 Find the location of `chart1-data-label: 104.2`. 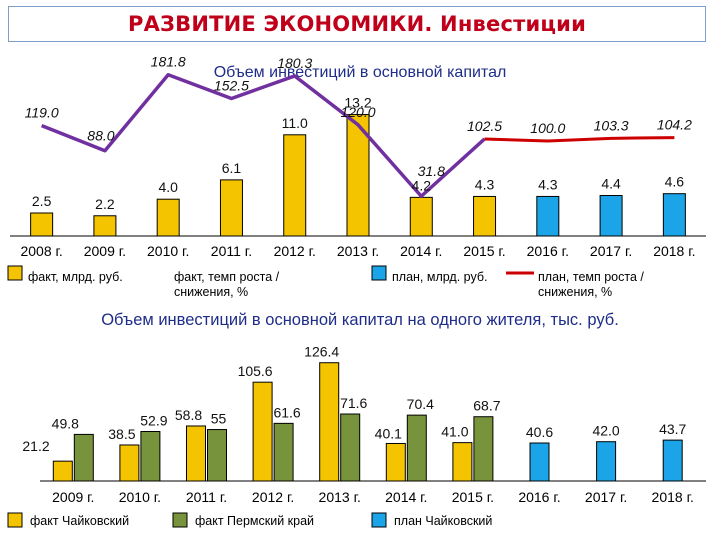

chart1-data-label: 104.2 is located at coordinates (674, 125).